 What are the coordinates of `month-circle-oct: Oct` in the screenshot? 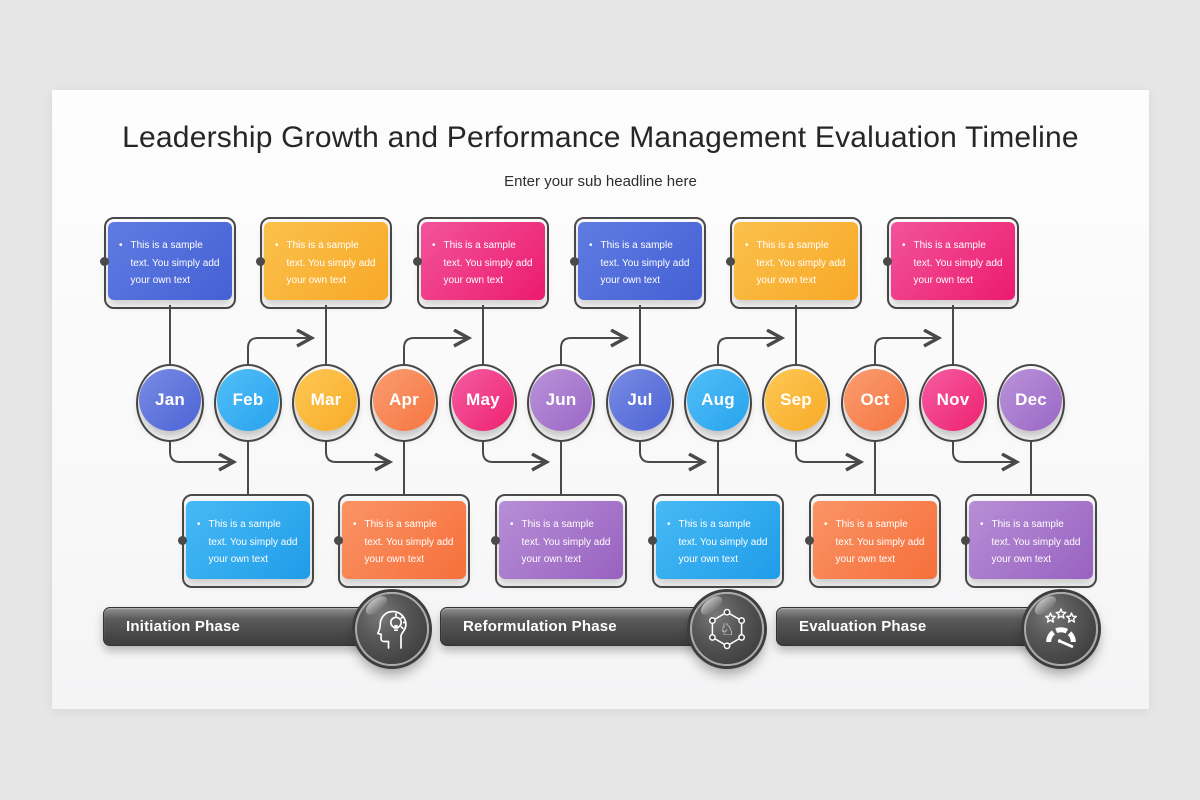 It's located at (875, 400).